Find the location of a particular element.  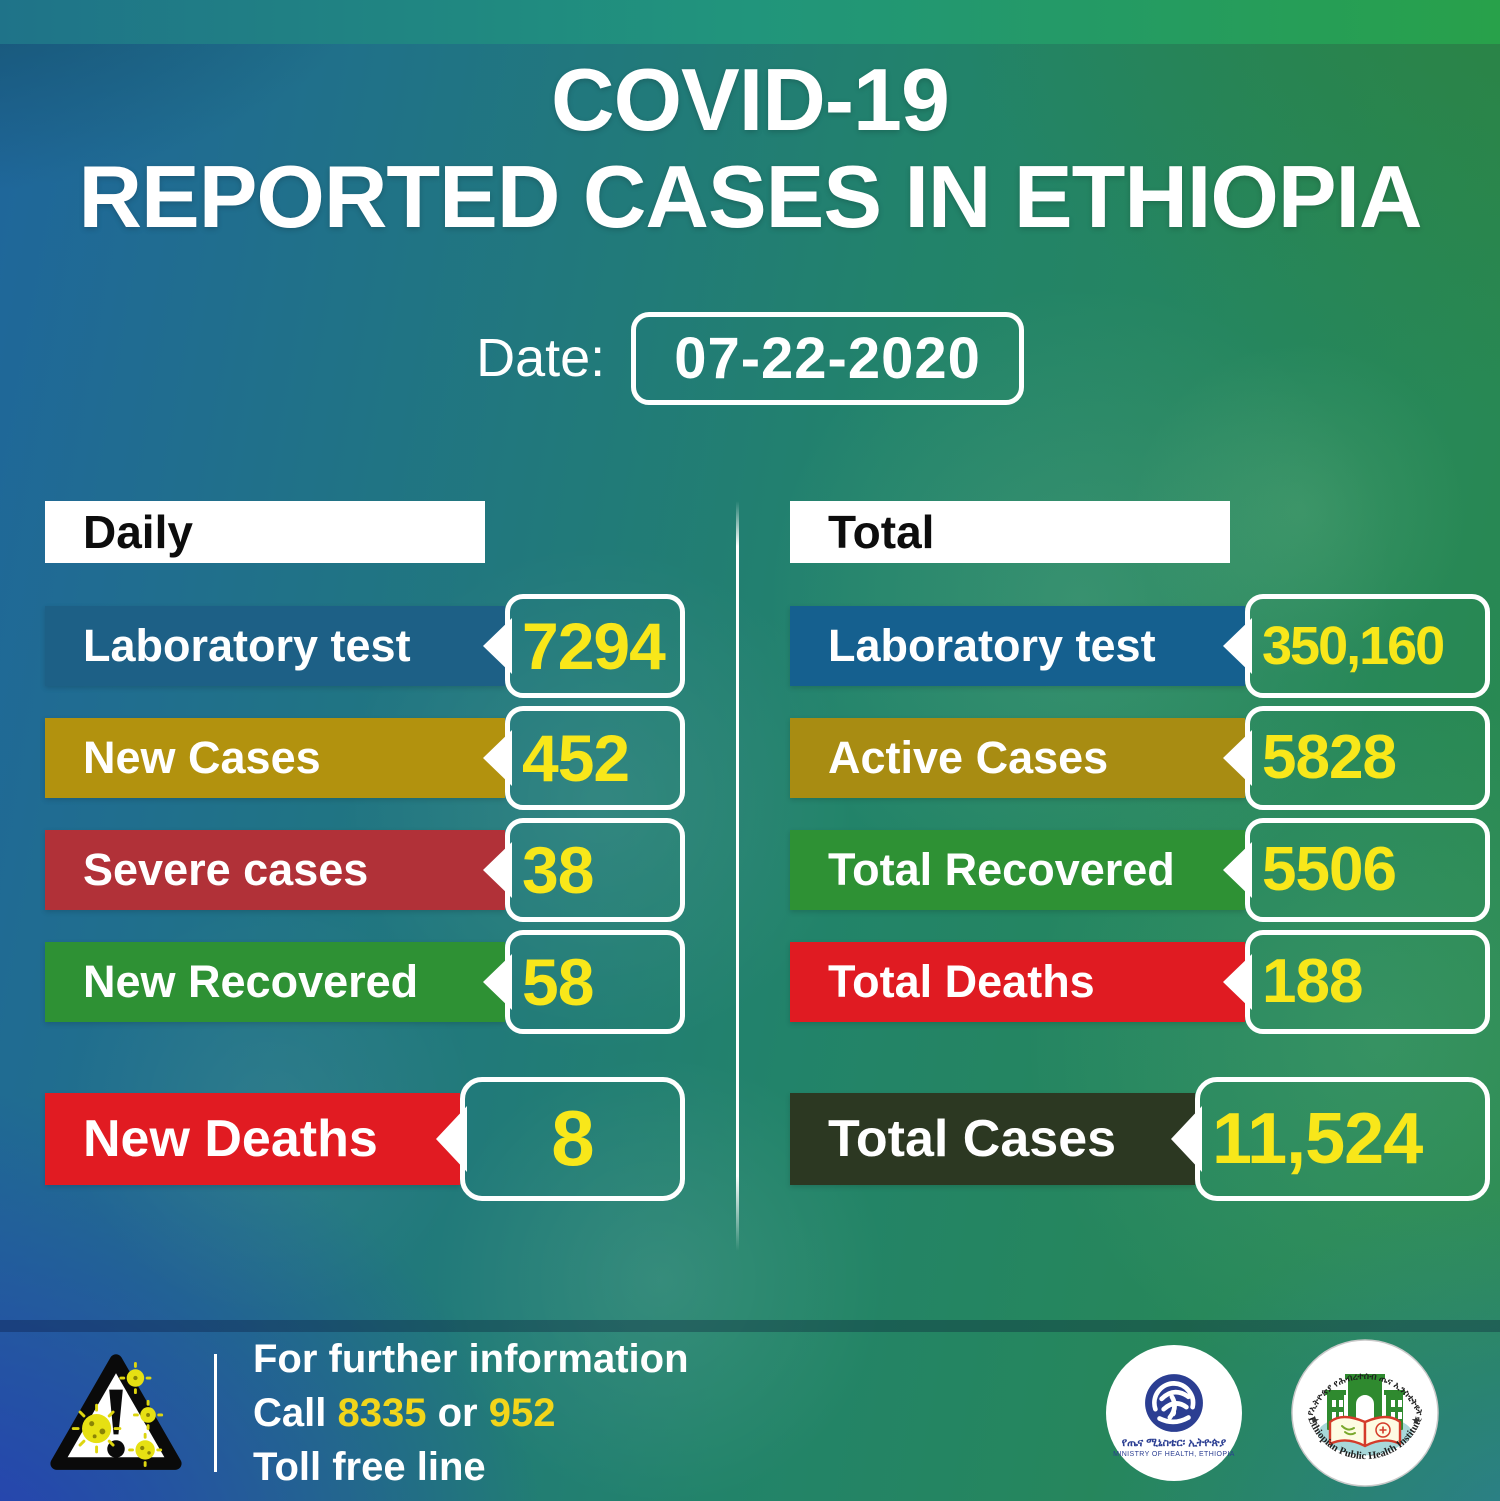

ephi-star-left: ★ is located at coordinates (1315, 1421).